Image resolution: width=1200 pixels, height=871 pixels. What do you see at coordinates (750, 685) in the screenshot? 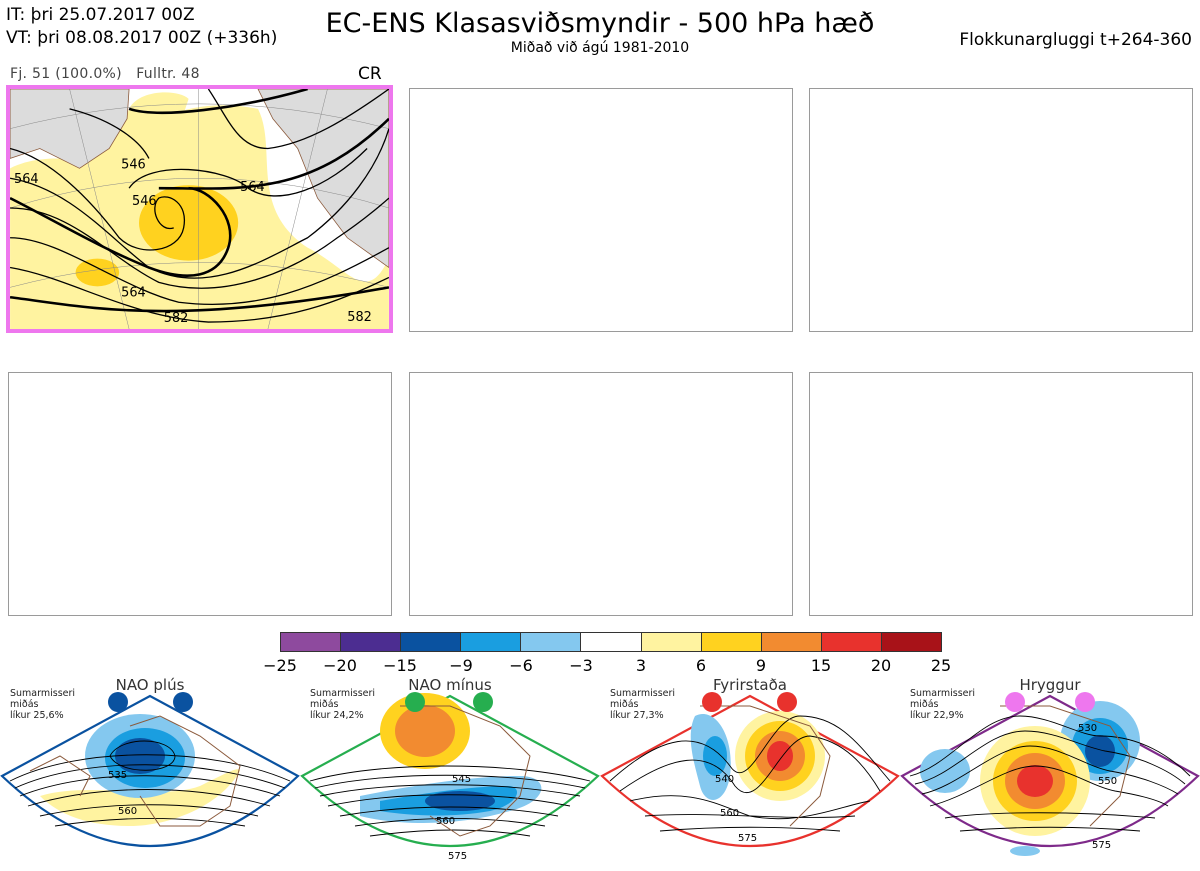
I see `regime-title: Fyrirstaða` at bounding box center [750, 685].